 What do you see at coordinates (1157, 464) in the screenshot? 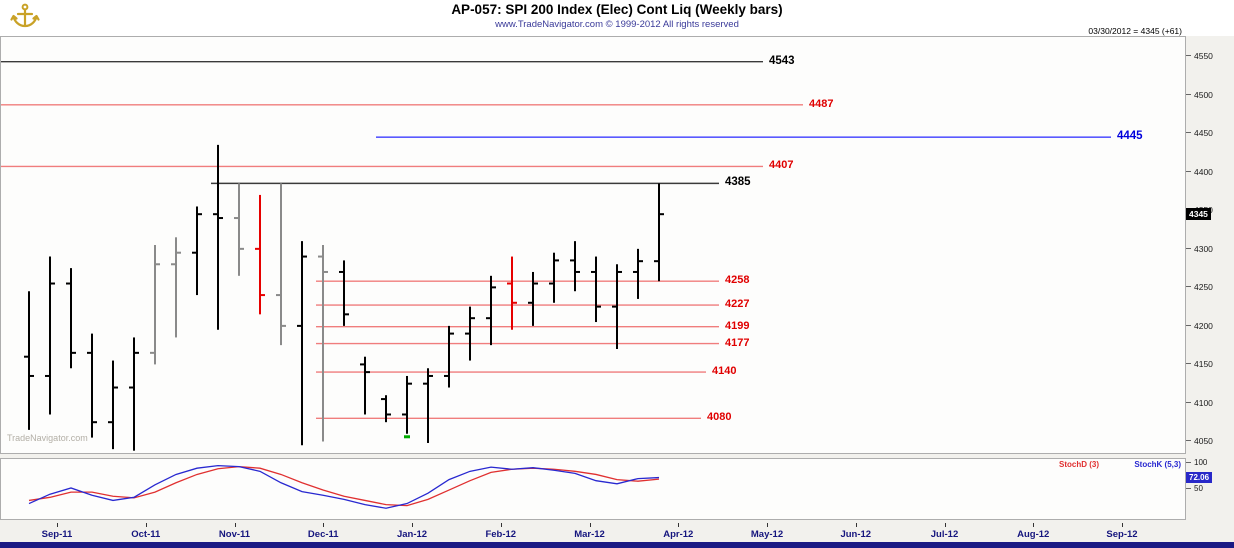
I see `stoch-k-label: StochK (5,3)` at bounding box center [1157, 464].